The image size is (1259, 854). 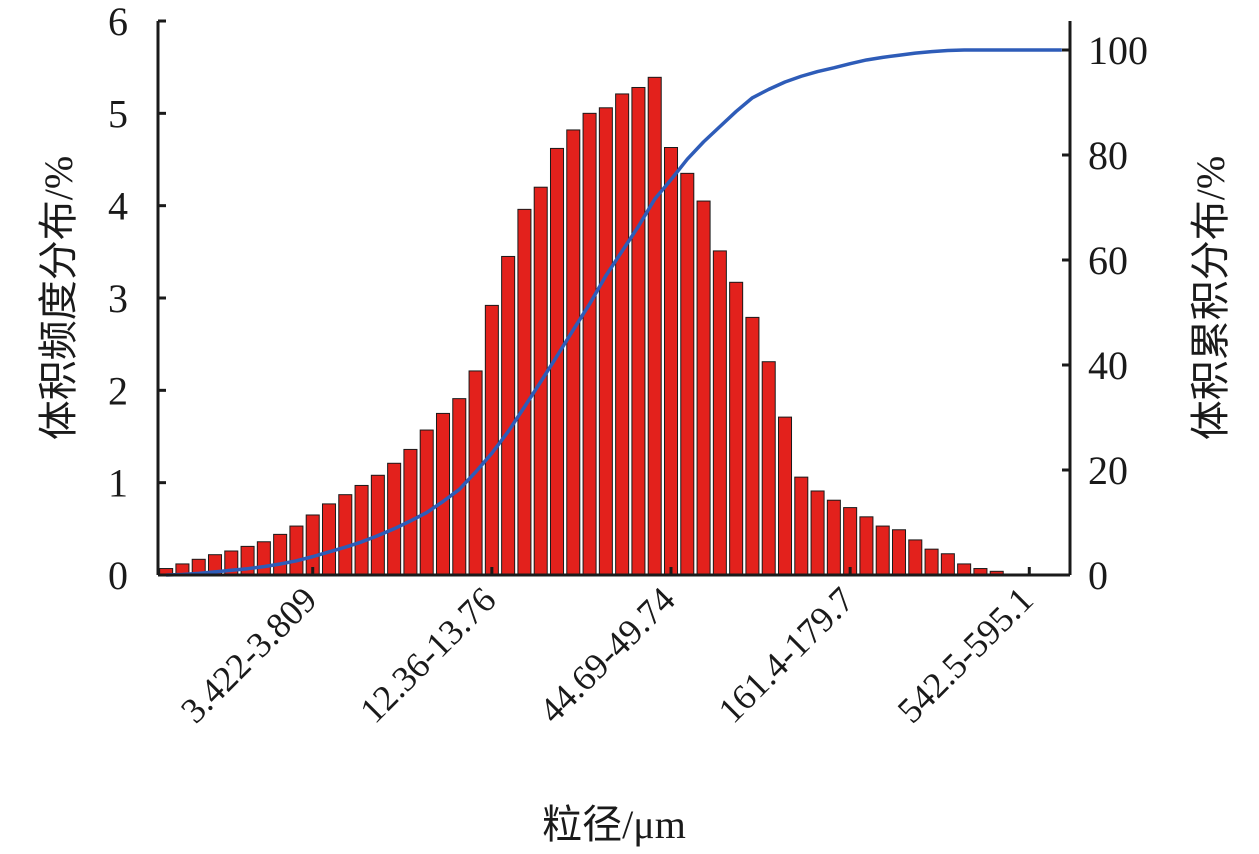 What do you see at coordinates (1108, 155) in the screenshot?
I see `y2-tick-label: 80` at bounding box center [1108, 155].